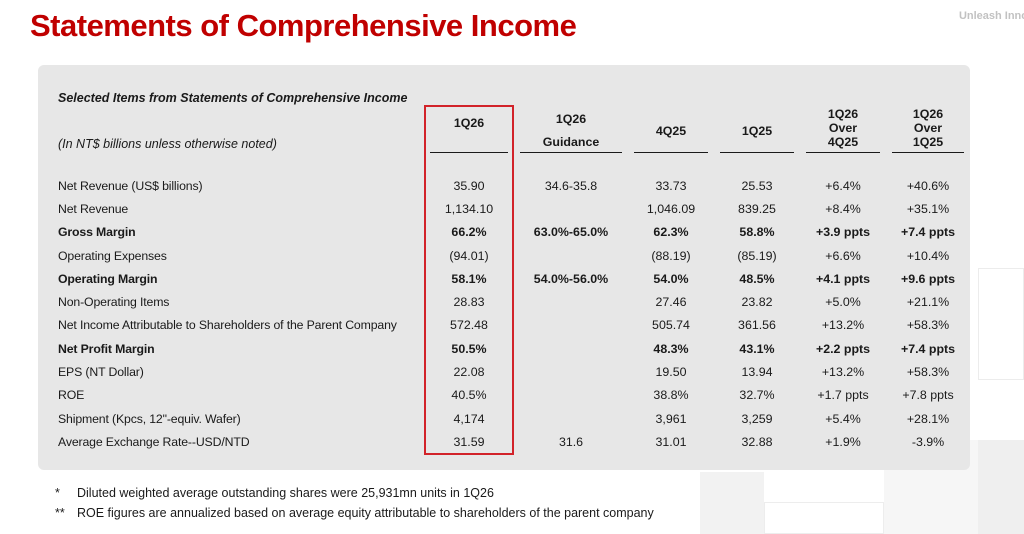 The height and width of the screenshot is (534, 1024). What do you see at coordinates (671, 122) in the screenshot?
I see `column-header-q425: 4Q25` at bounding box center [671, 122].